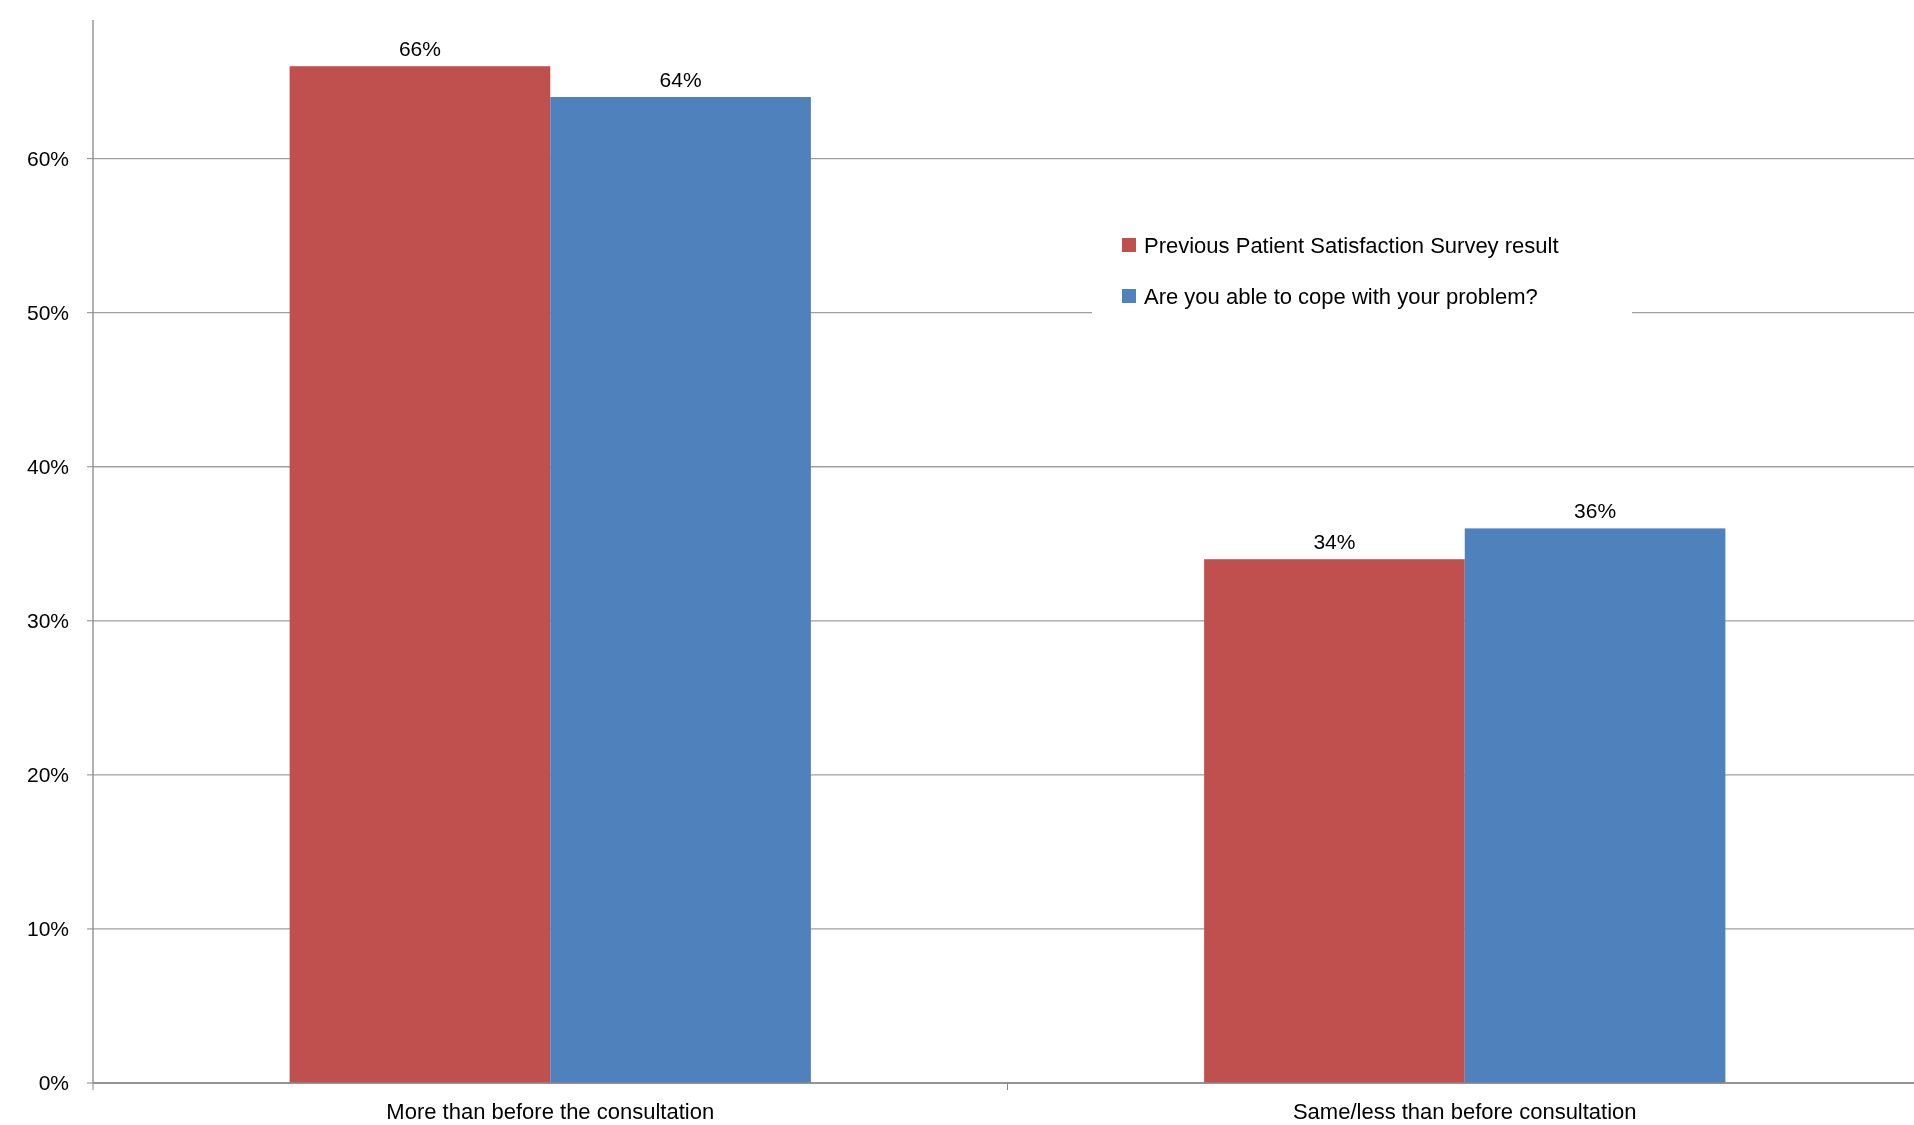 The width and height of the screenshot is (1914, 1125). What do you see at coordinates (47, 313) in the screenshot?
I see `y-tick-label: 50%` at bounding box center [47, 313].